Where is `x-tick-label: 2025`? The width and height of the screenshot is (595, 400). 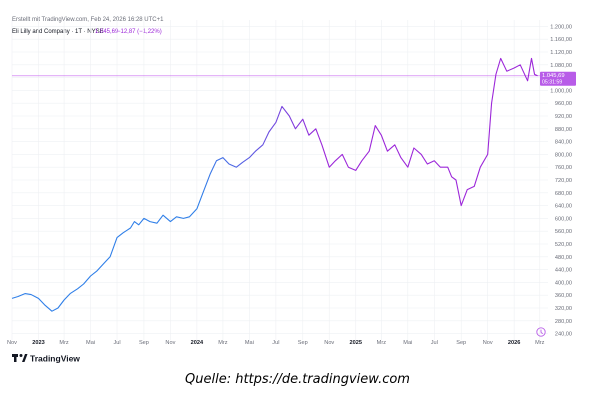
x-tick-label: 2025 is located at coordinates (356, 343).